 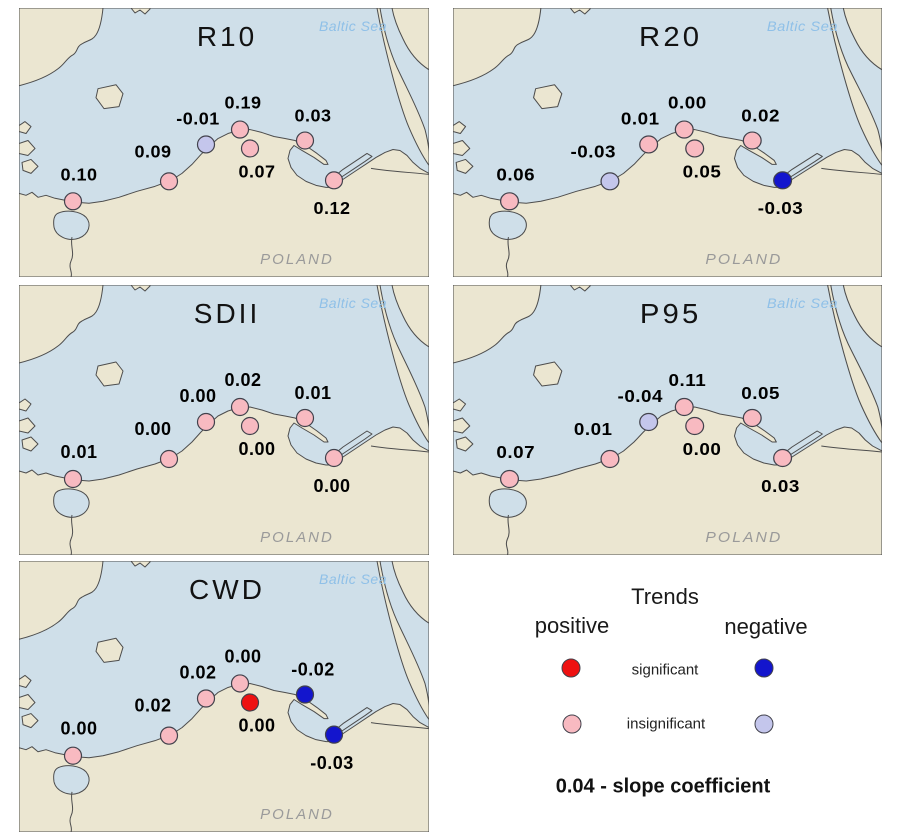 I want to click on legend-dot-positive-insignificant, so click(x=572, y=724).